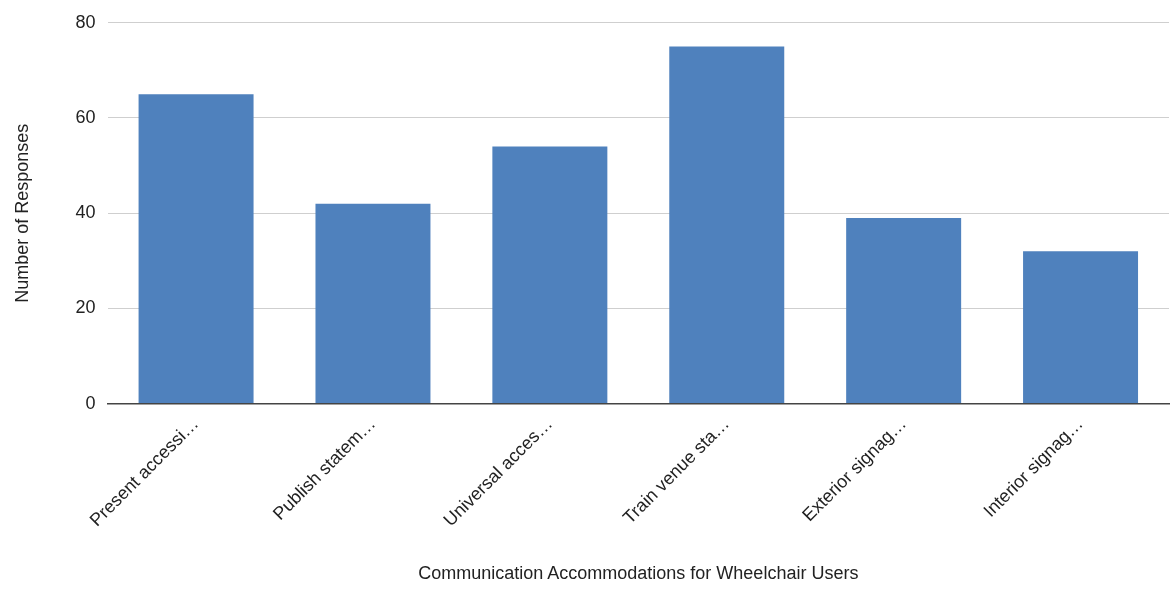 This screenshot has height=593, width=1171. Describe the element at coordinates (85, 212) in the screenshot. I see `y-tick-label: 40` at that location.